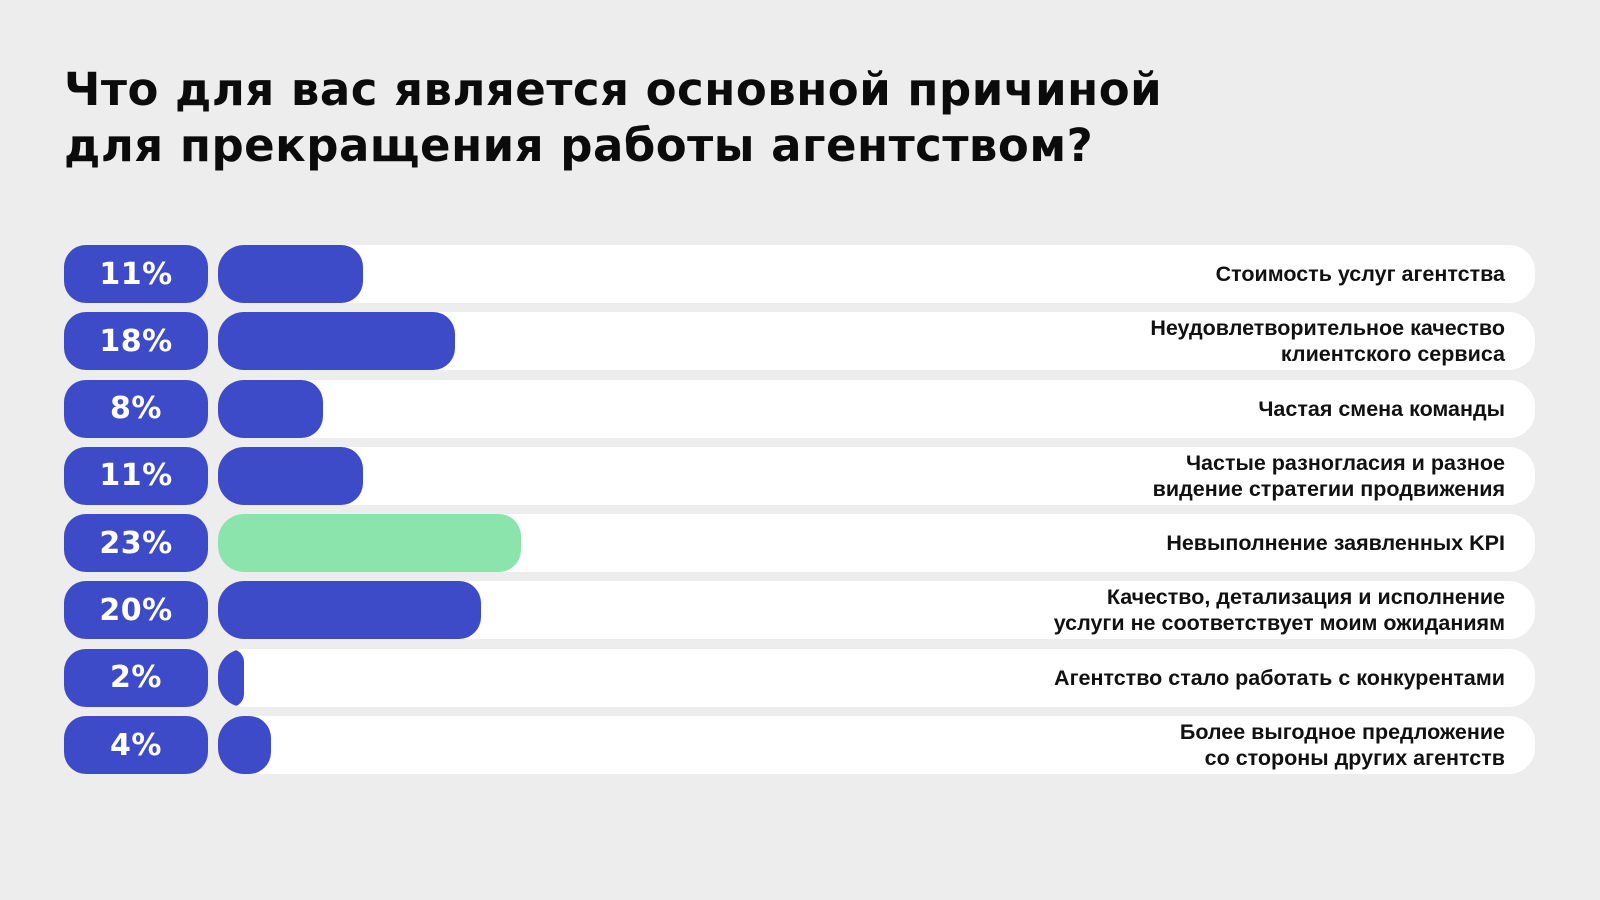 The image size is (1600, 900). I want to click on chart-row: 8% Частая смена команды, so click(799, 408).